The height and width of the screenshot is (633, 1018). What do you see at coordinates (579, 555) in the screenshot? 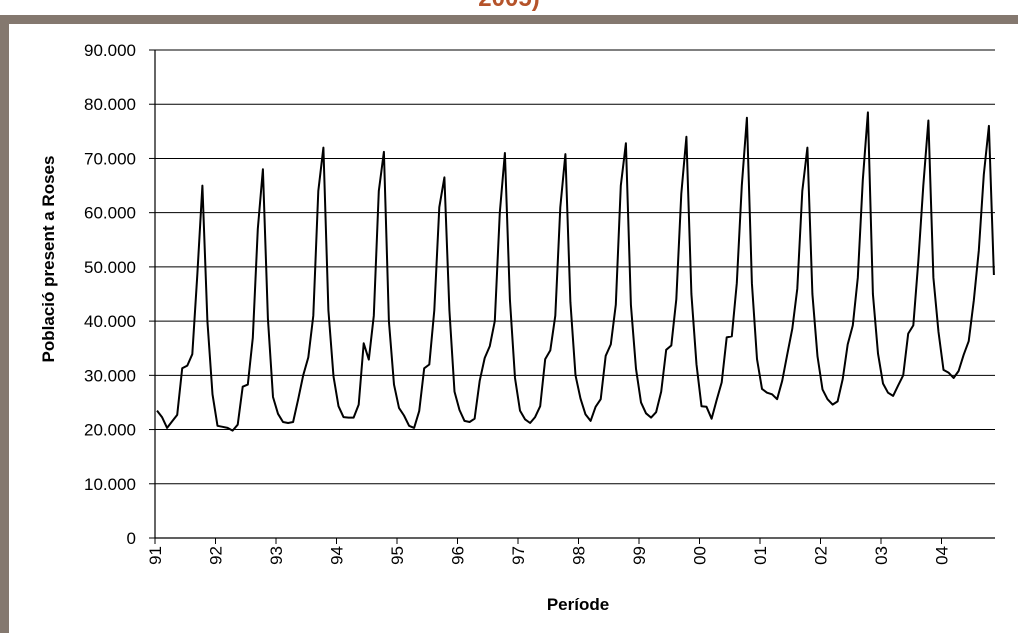
I see `x-tick-label: 98` at bounding box center [579, 555].